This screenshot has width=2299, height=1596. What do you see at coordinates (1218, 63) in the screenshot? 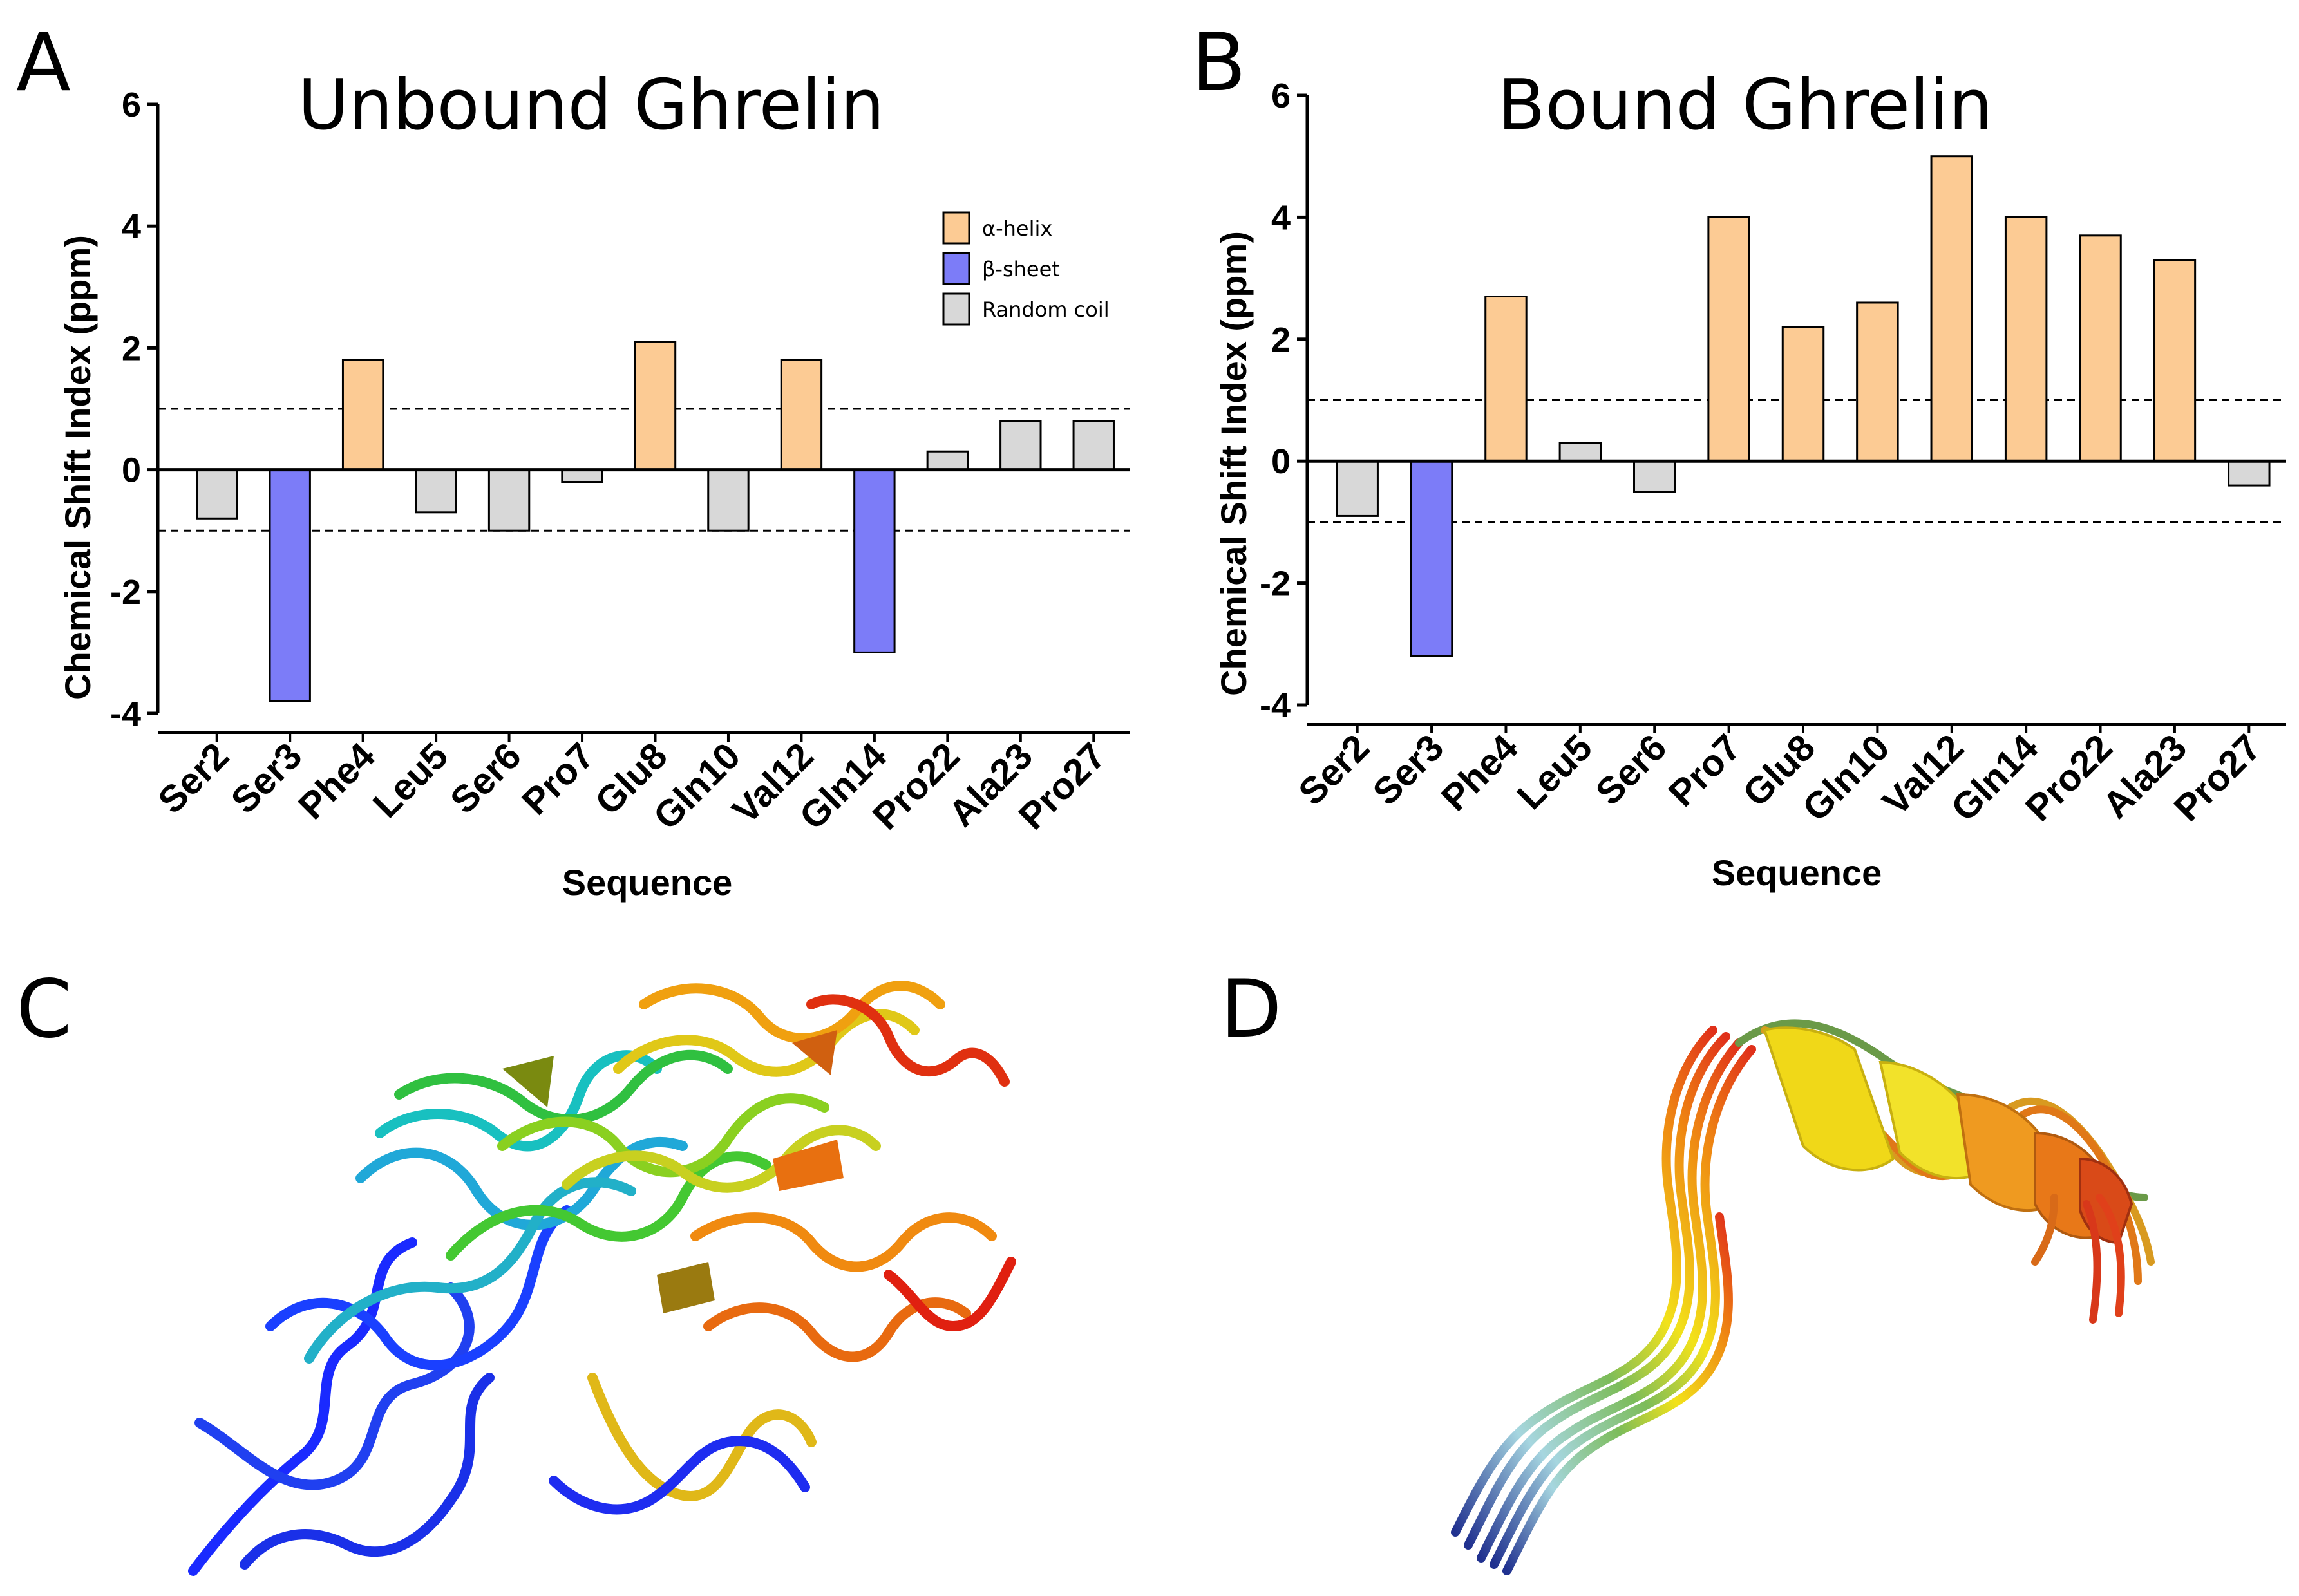
I see `panel-label-b: B` at bounding box center [1218, 63].